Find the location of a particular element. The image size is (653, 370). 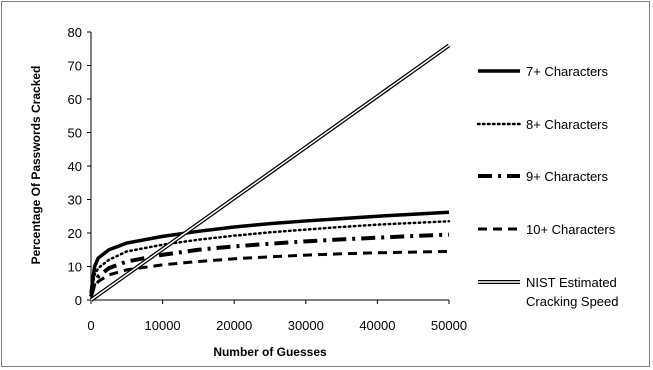

y-tick-label: 80 is located at coordinates (75, 32).